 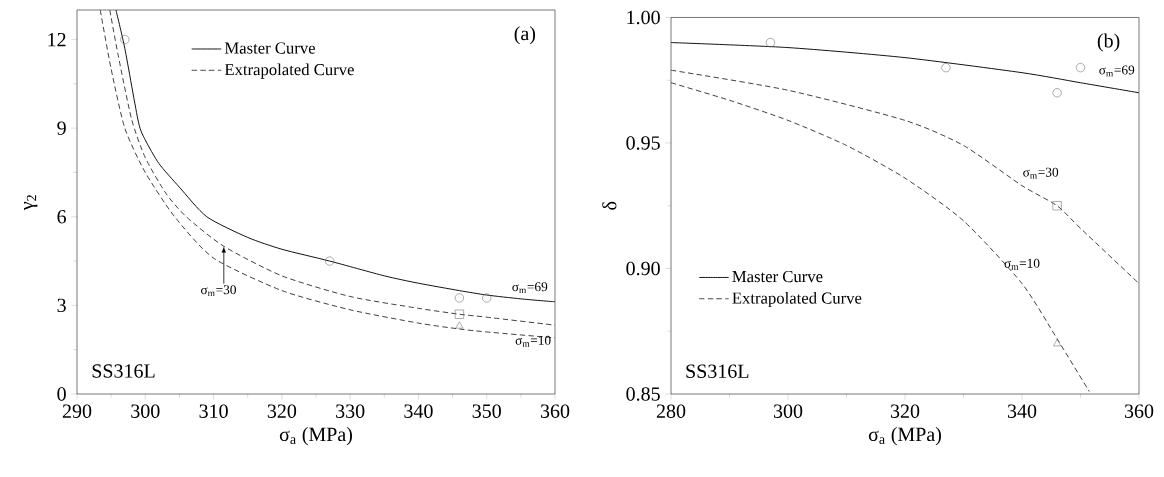 What do you see at coordinates (31, 203) in the screenshot?
I see `y-axis-title: γ$_{2}$` at bounding box center [31, 203].